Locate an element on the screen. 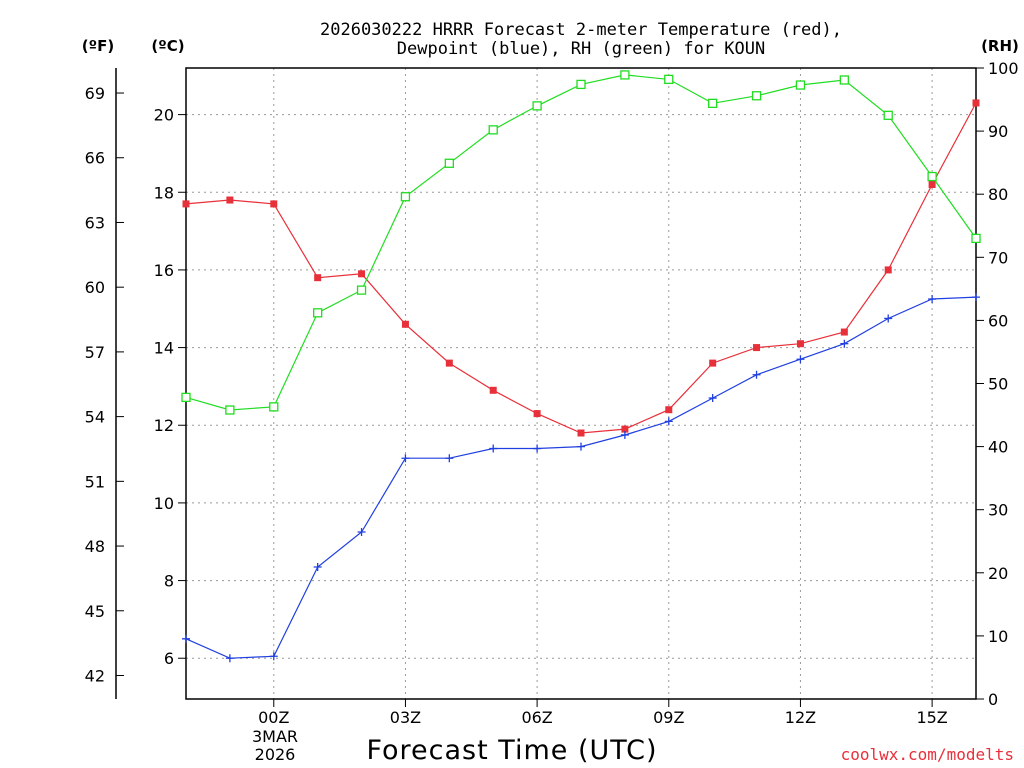 The width and height of the screenshot is (1024, 768). rh-tick-label: 10 is located at coordinates (998, 636).